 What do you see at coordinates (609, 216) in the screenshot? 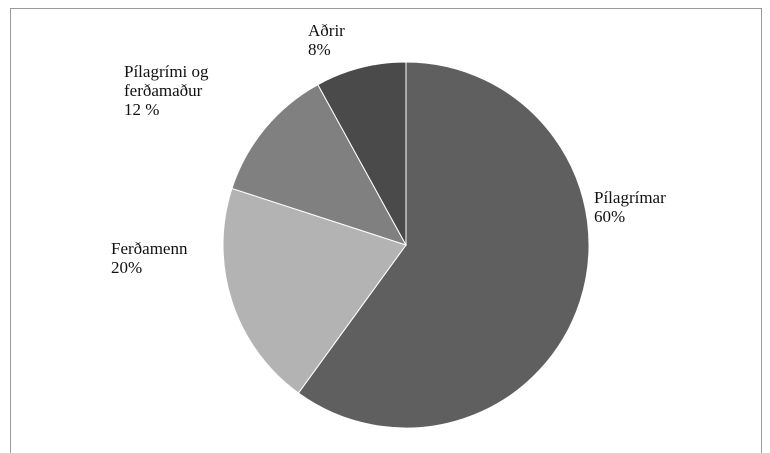
I see `pie-label-line: 60%` at bounding box center [609, 216].